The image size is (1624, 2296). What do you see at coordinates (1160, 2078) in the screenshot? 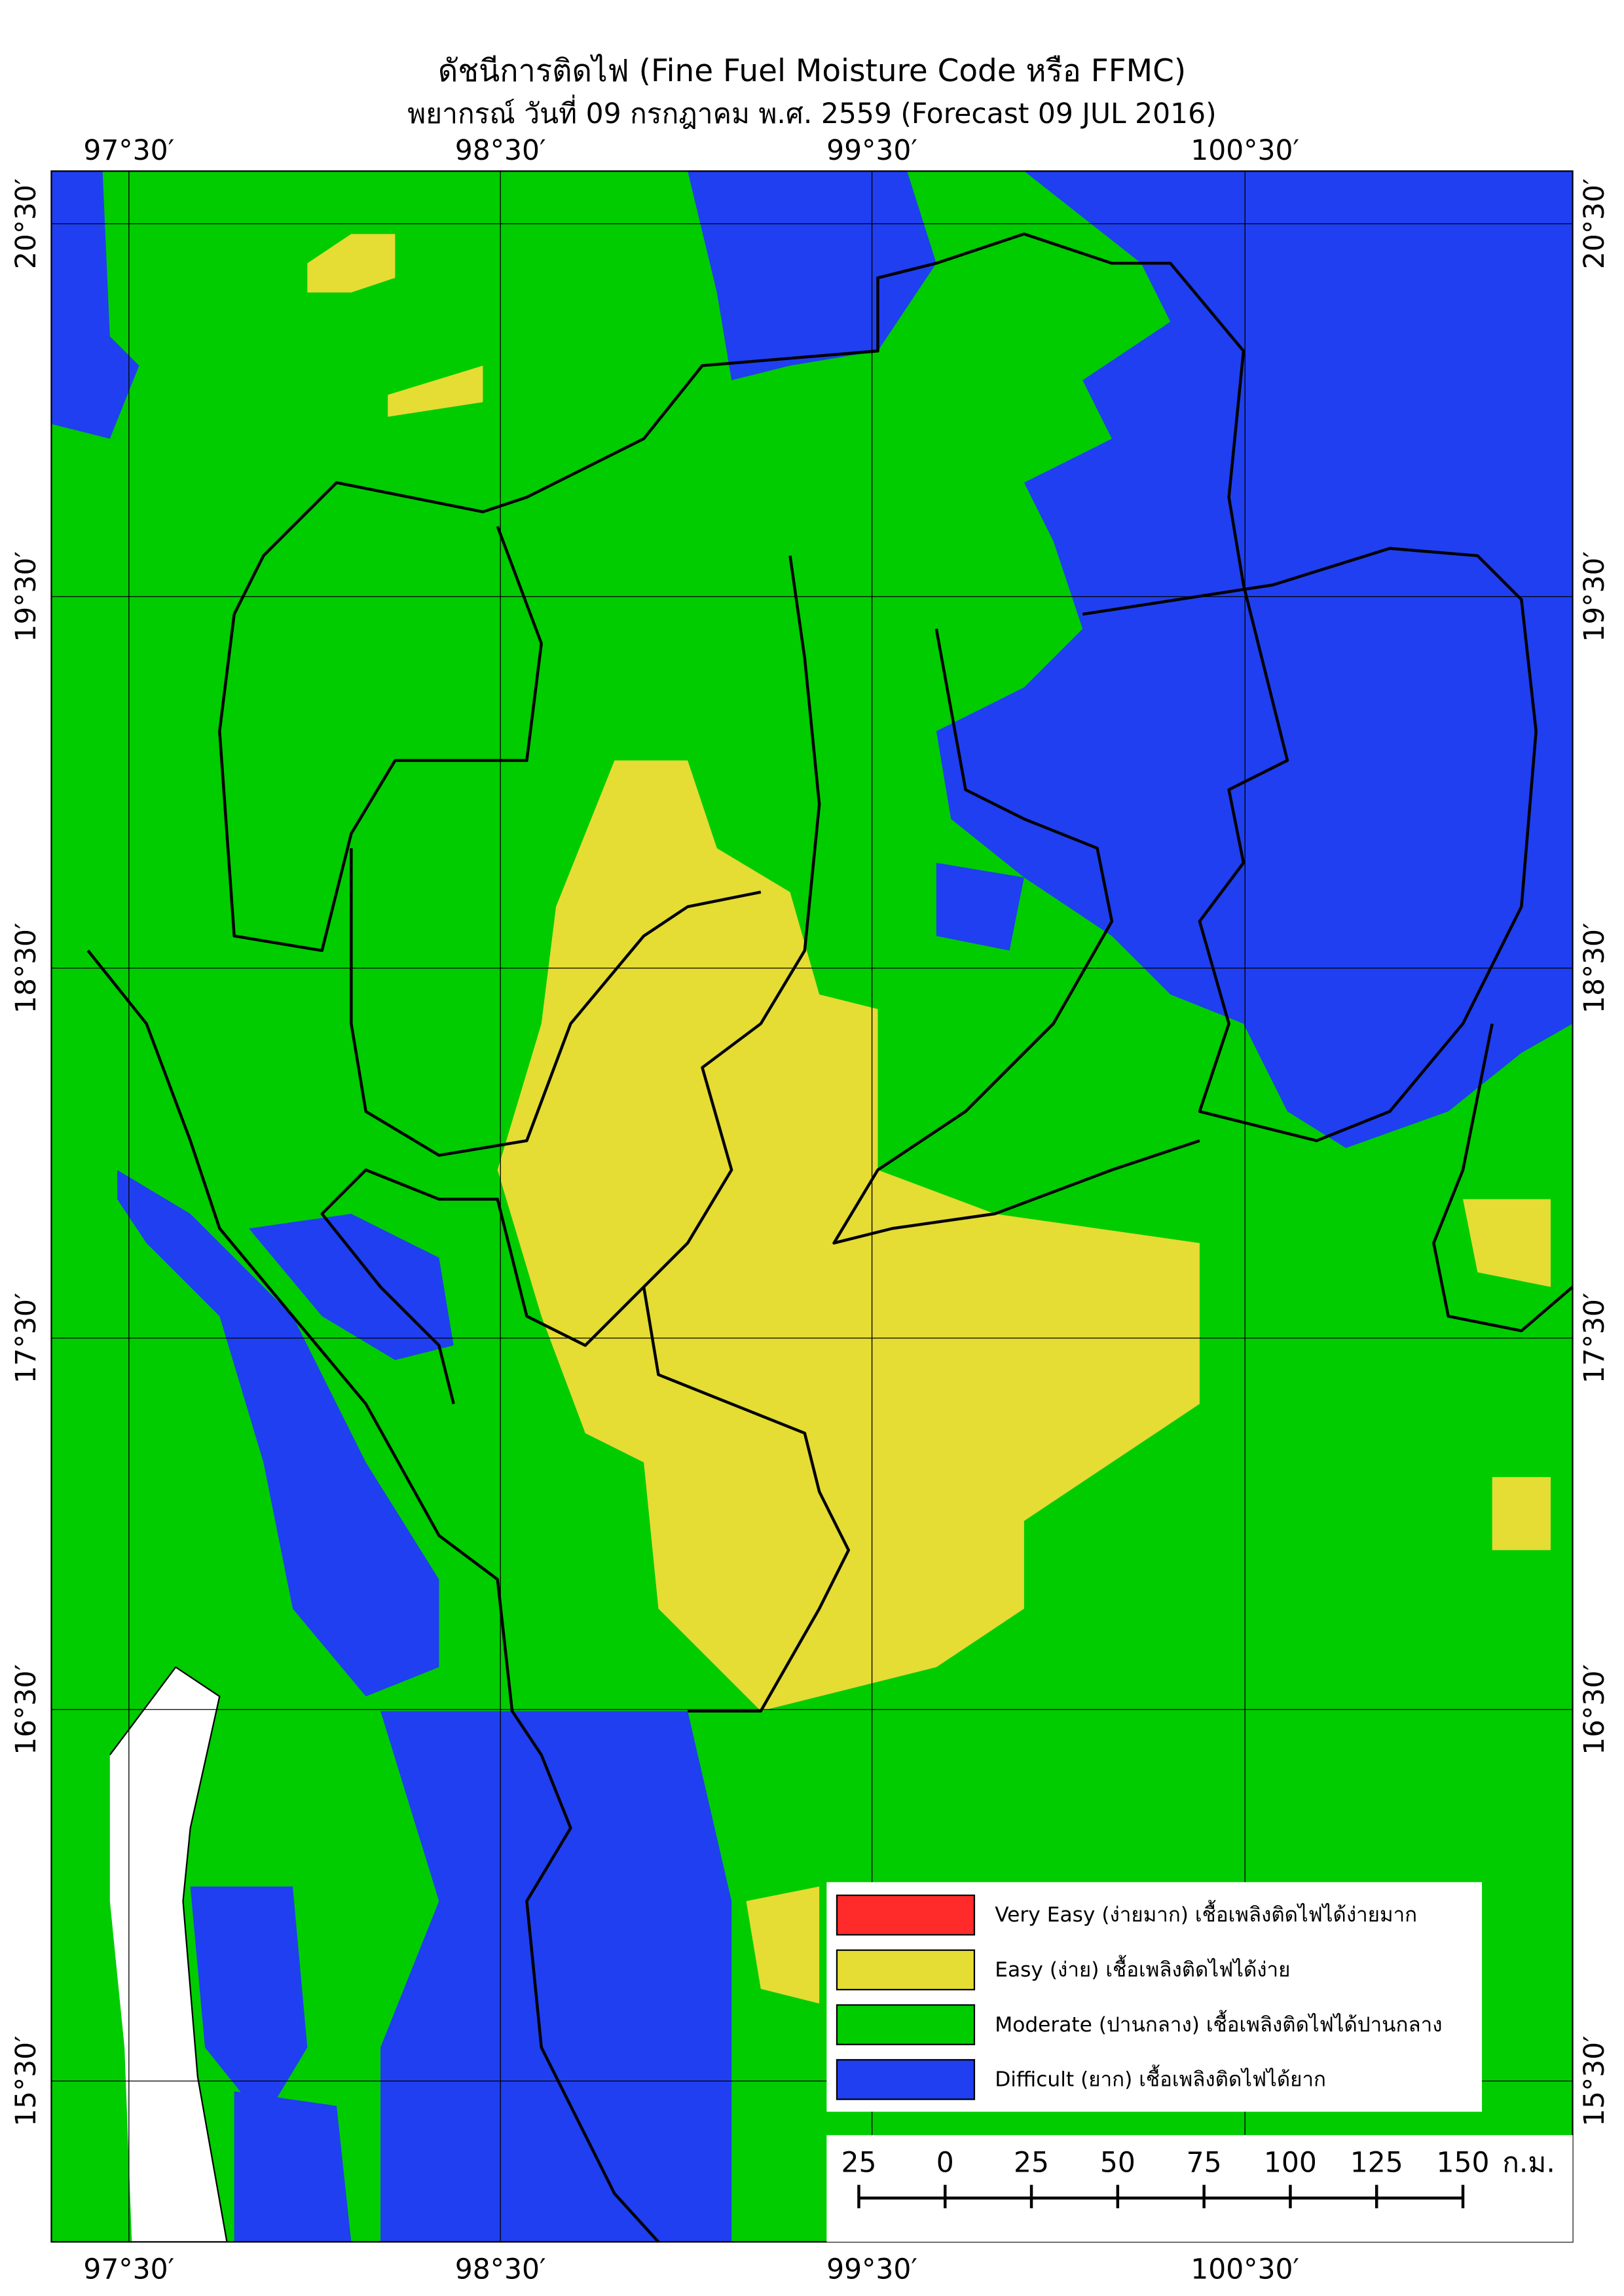
I see `legend-label: Difficult (ยาก) เชื้อเพลิงติดไฟได้ยาก` at bounding box center [1160, 2078].